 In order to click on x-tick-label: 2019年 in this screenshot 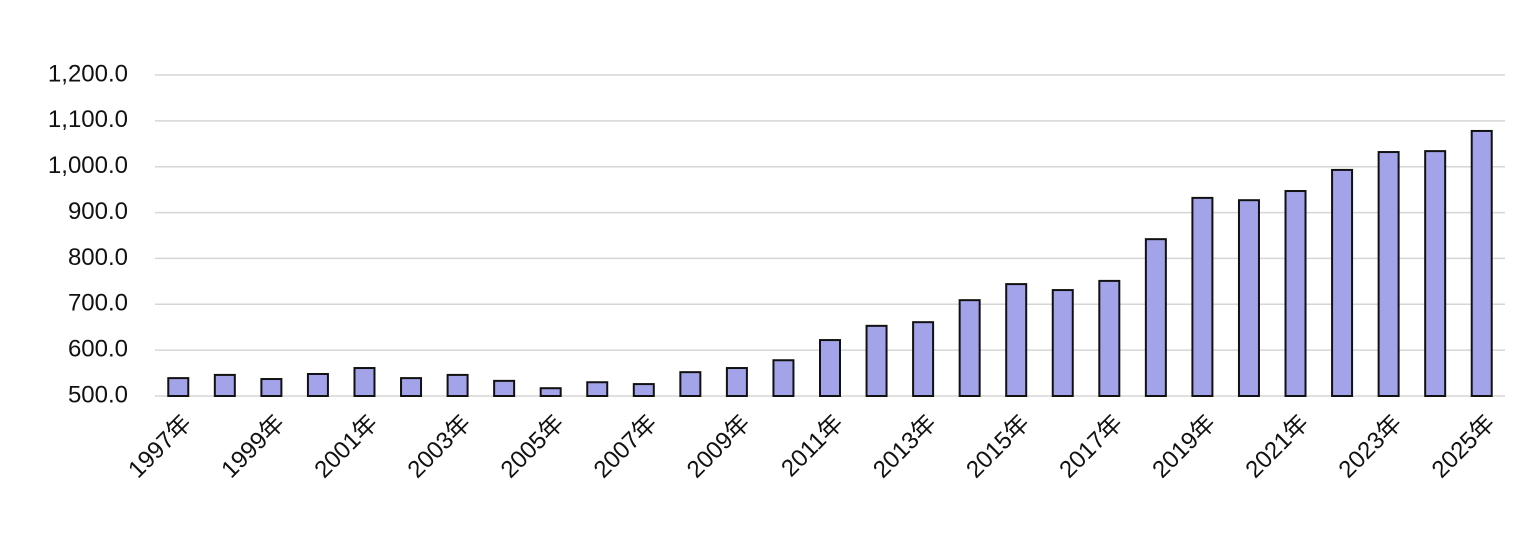, I will do `click(1184, 447)`.